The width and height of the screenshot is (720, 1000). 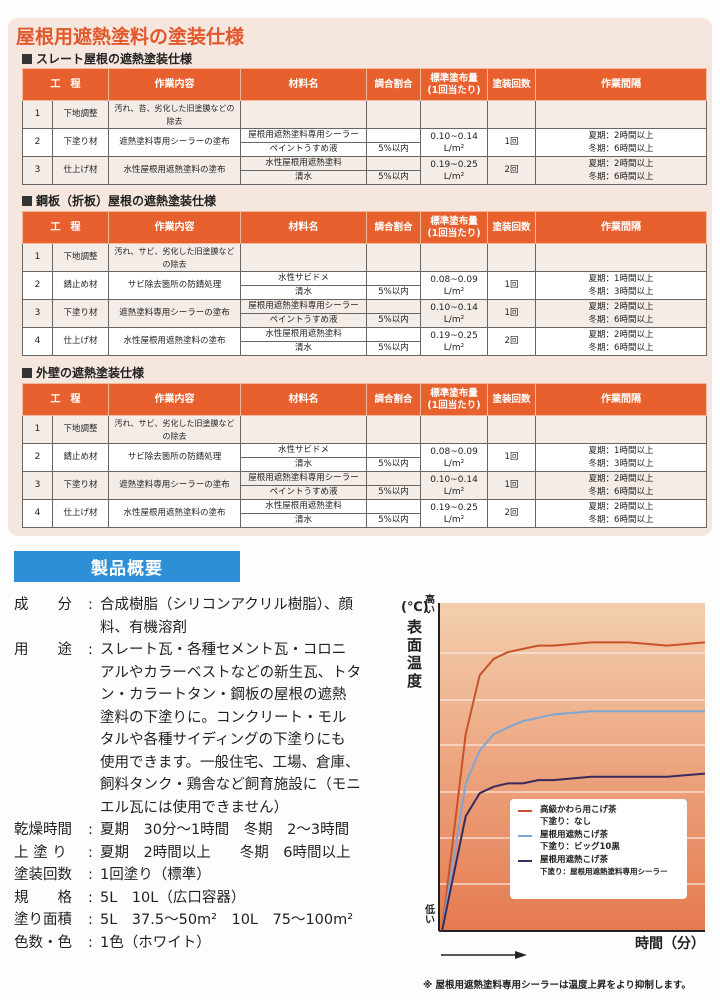 What do you see at coordinates (670, 944) in the screenshot?
I see `x-axis-label: 時間（分）` at bounding box center [670, 944].